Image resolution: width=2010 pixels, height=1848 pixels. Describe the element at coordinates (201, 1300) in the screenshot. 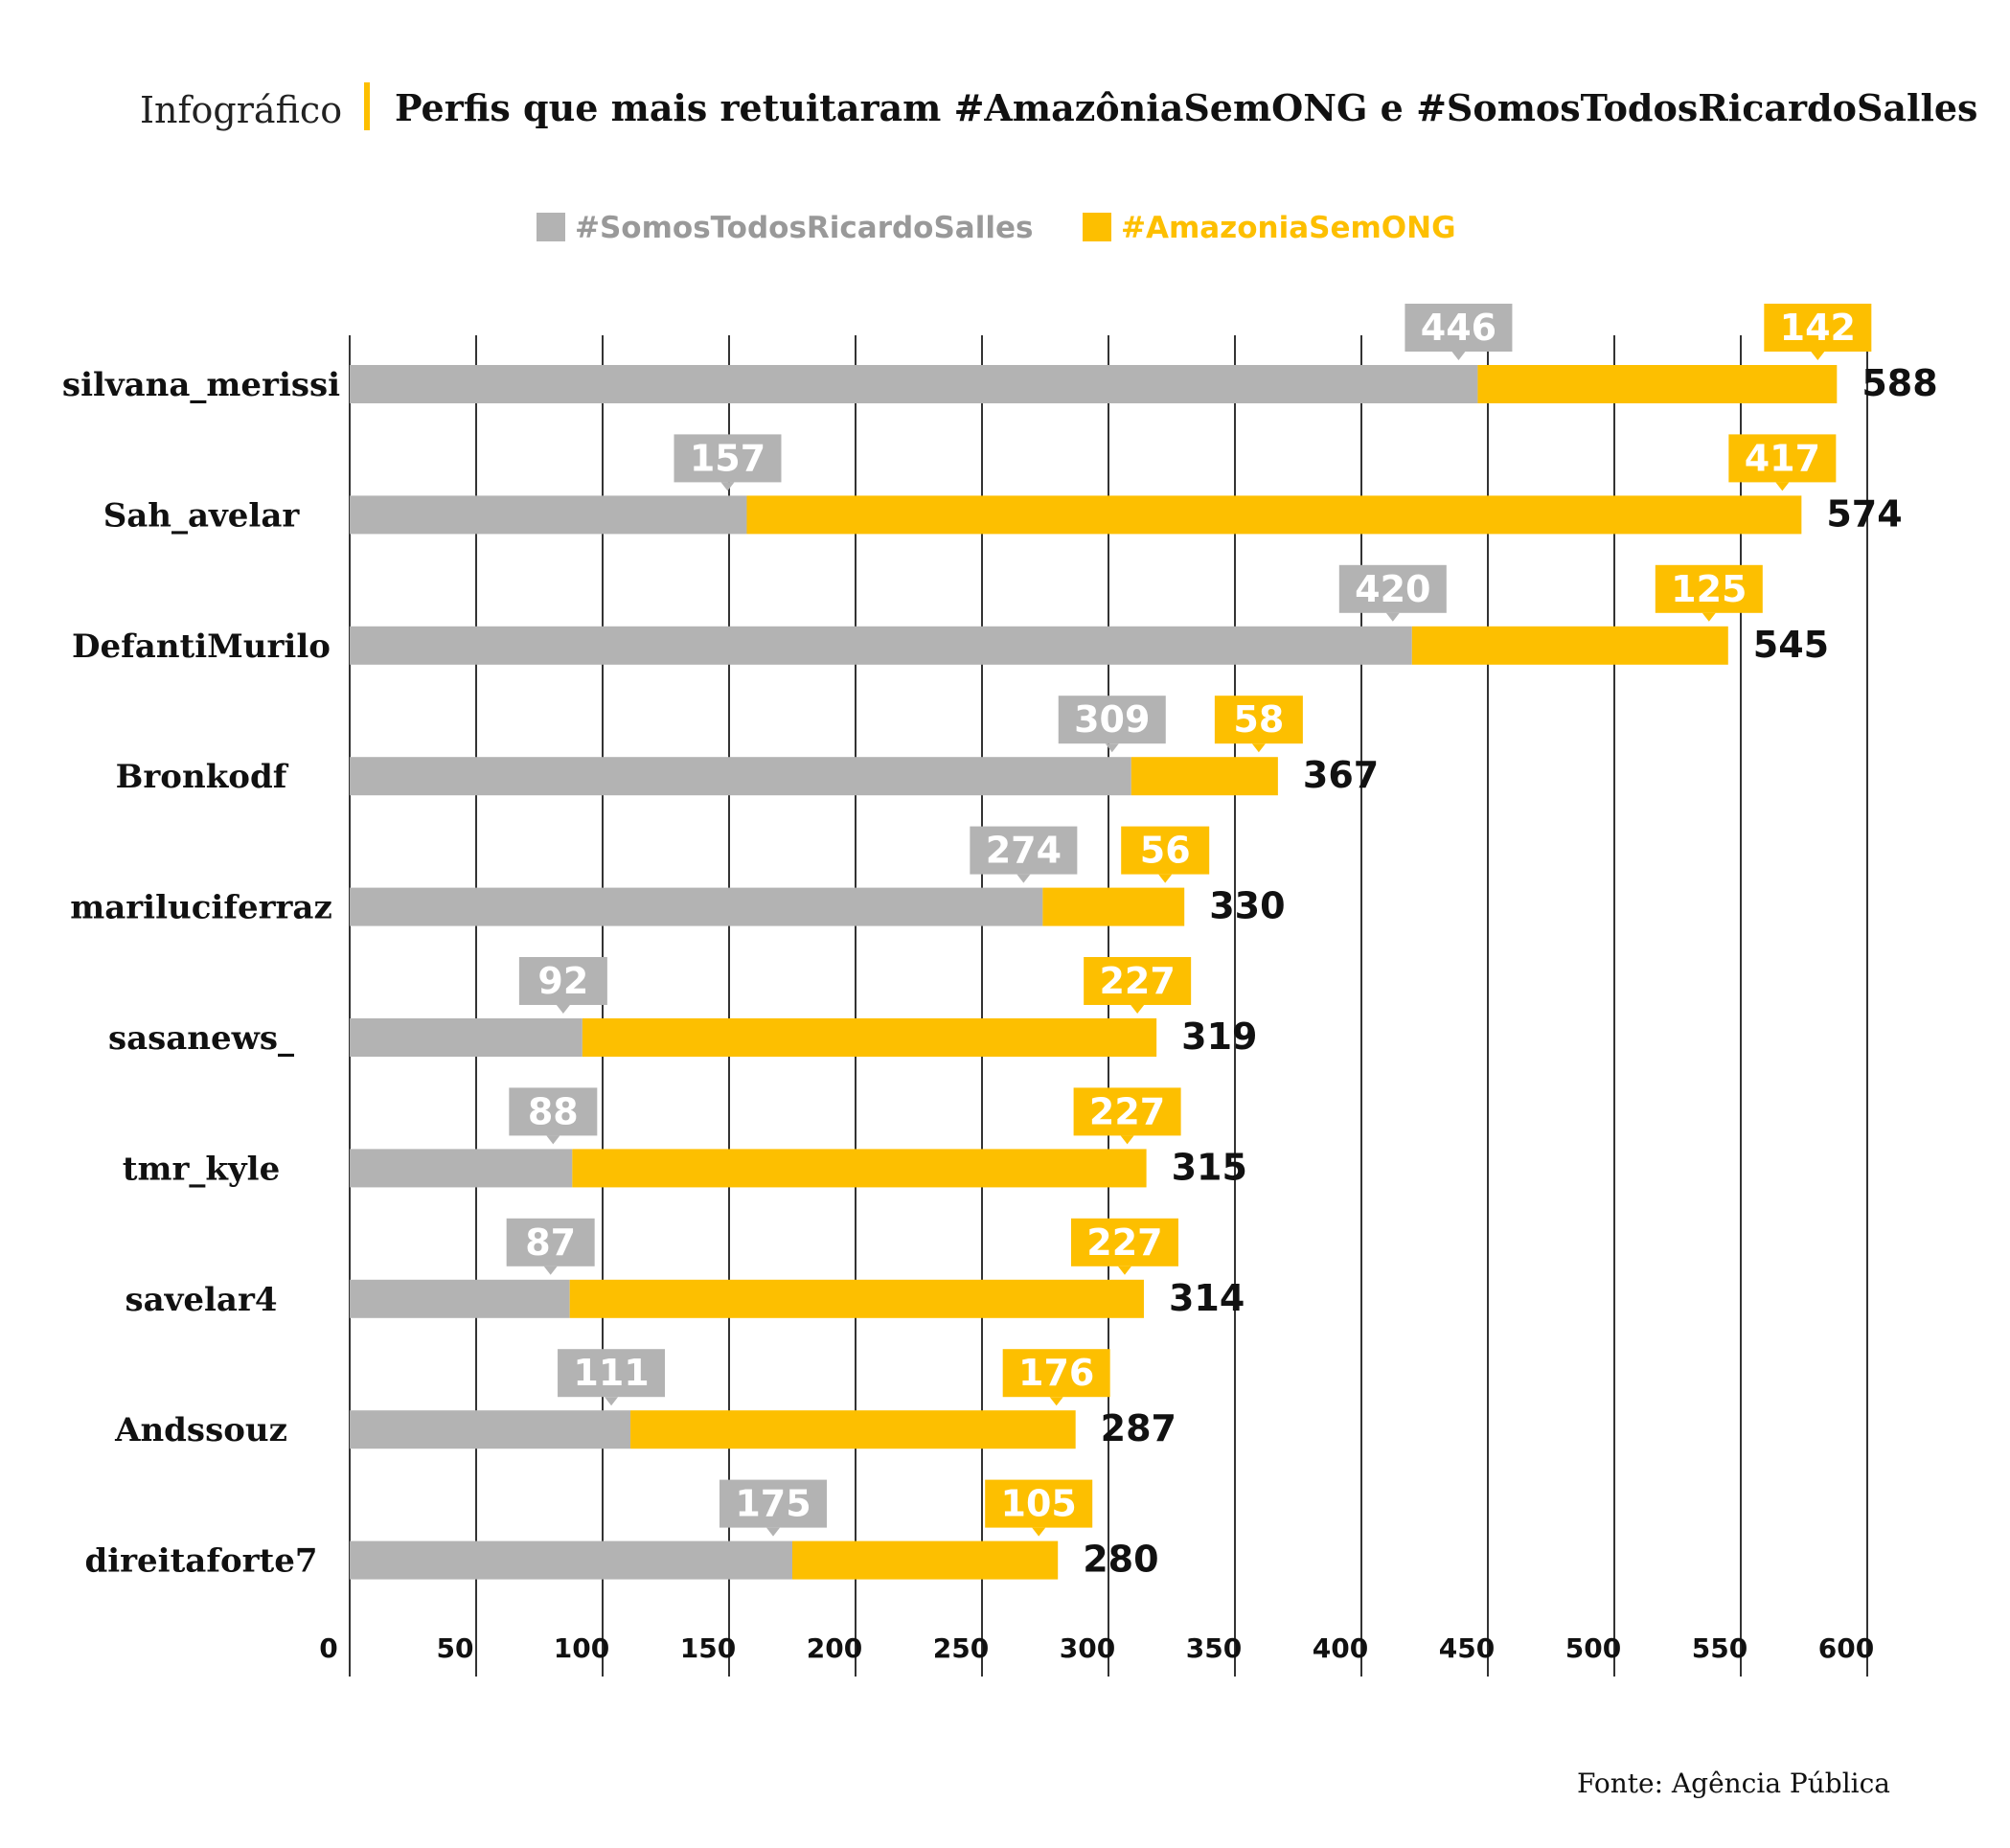

I see `category-label: savelar4` at that location.